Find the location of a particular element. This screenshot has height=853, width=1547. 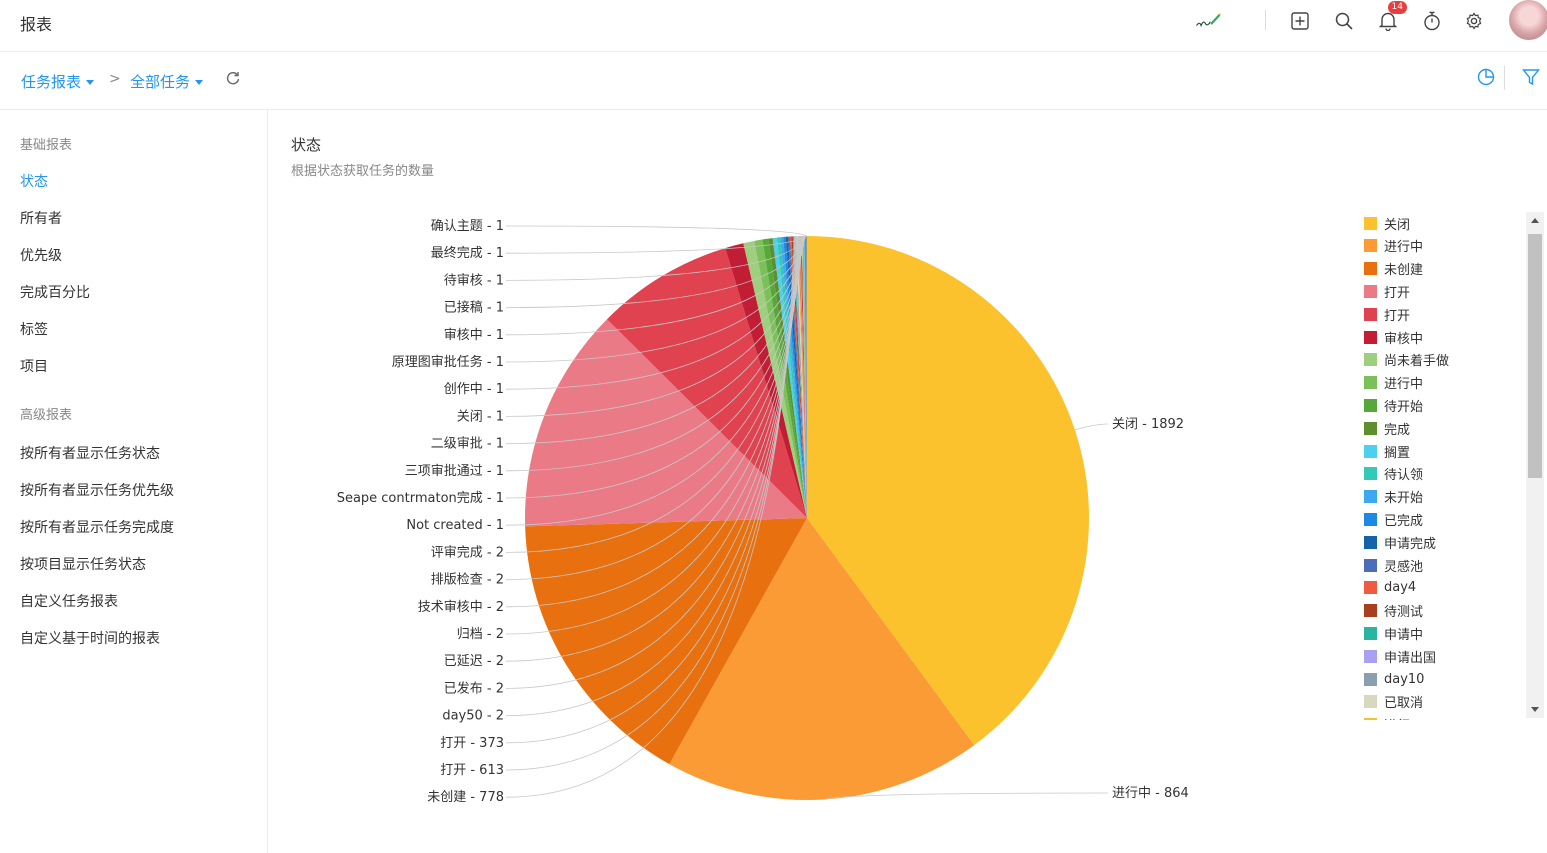

scroll-down-icon is located at coordinates (1535, 709).